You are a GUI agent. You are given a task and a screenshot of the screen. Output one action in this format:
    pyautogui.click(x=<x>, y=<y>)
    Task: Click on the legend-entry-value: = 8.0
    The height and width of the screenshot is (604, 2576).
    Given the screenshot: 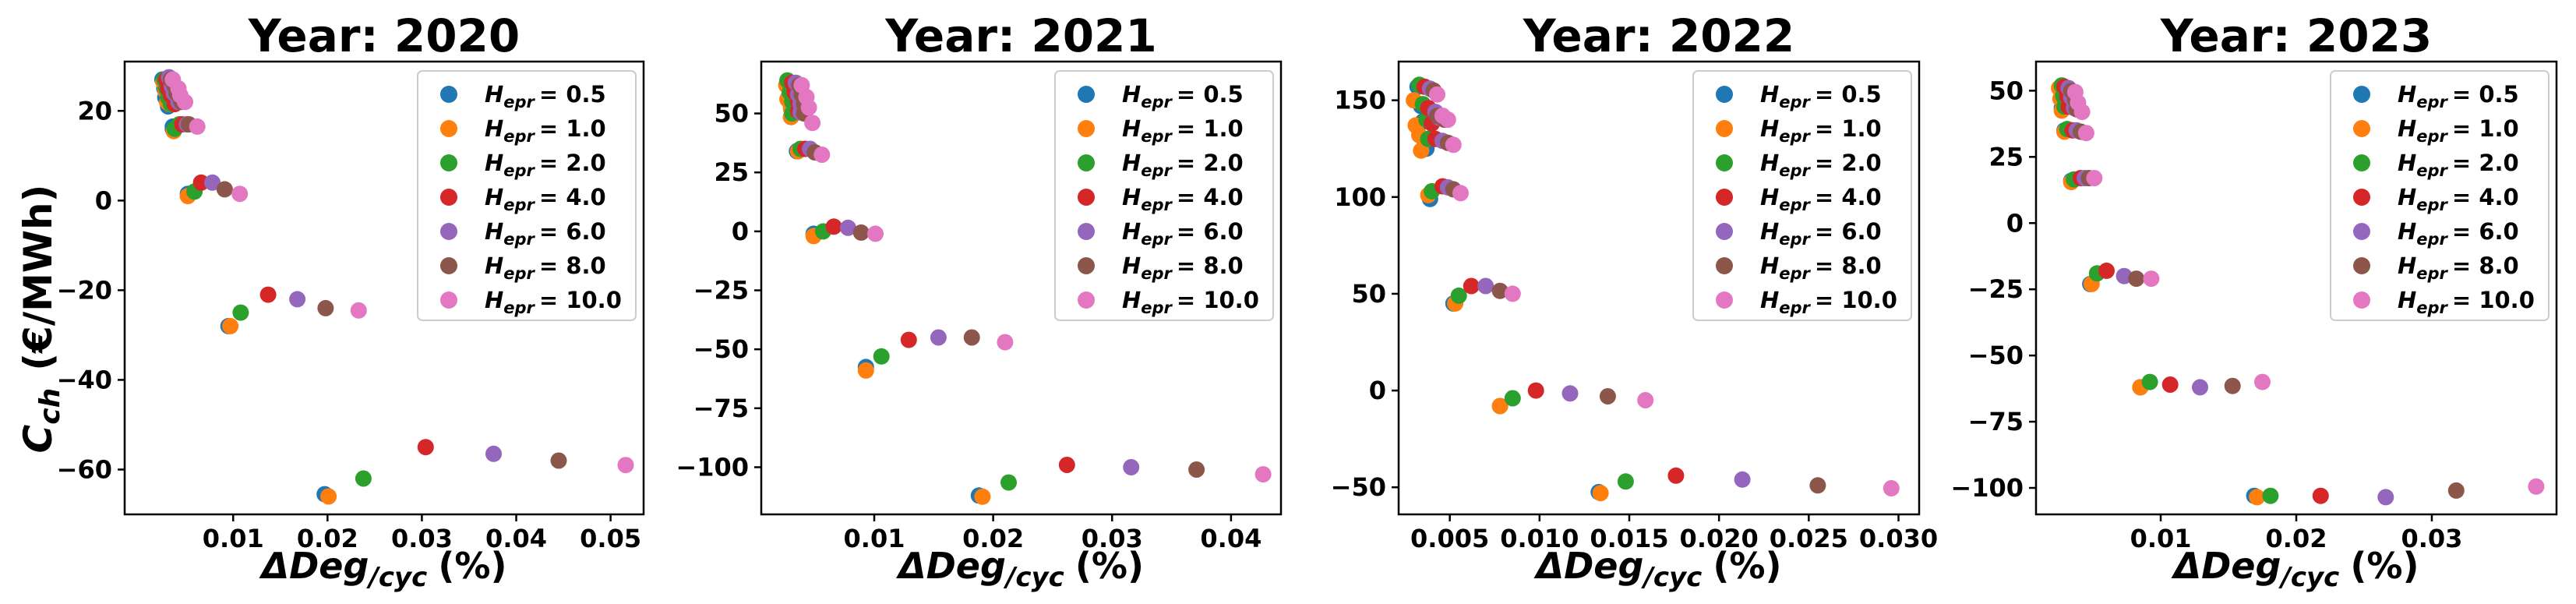 What is the action you would take?
    pyautogui.click(x=572, y=266)
    